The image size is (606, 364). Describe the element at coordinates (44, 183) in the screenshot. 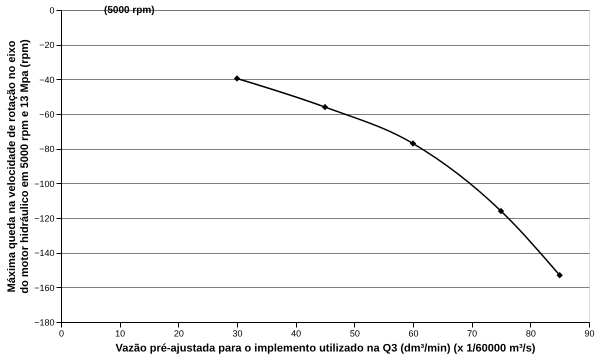

I see `y-tick-label: −100` at that location.